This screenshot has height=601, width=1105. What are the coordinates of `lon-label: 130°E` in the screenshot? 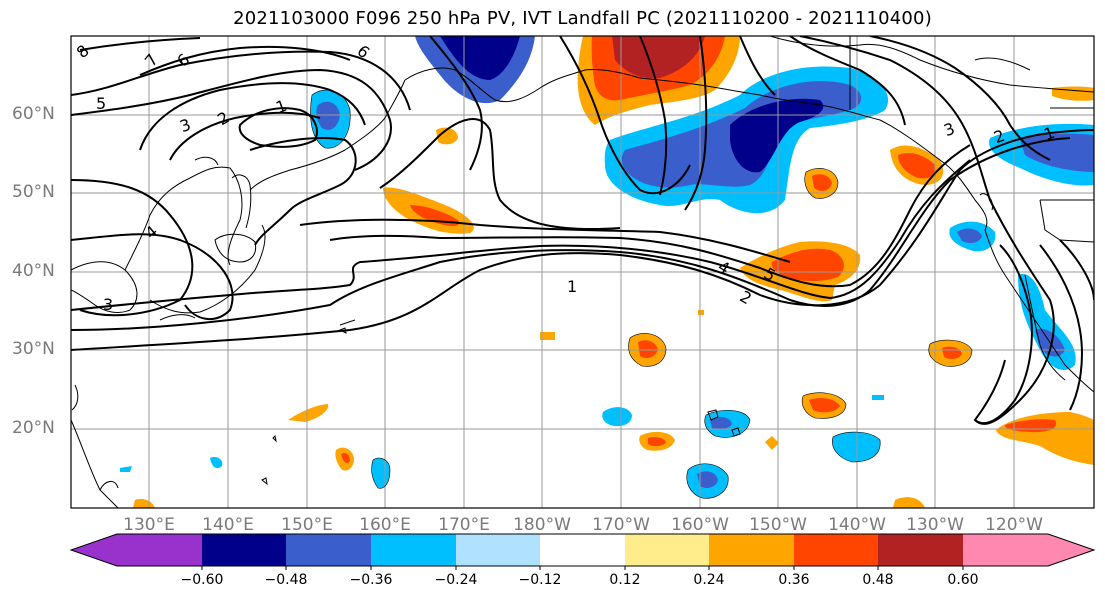 It's located at (149, 525).